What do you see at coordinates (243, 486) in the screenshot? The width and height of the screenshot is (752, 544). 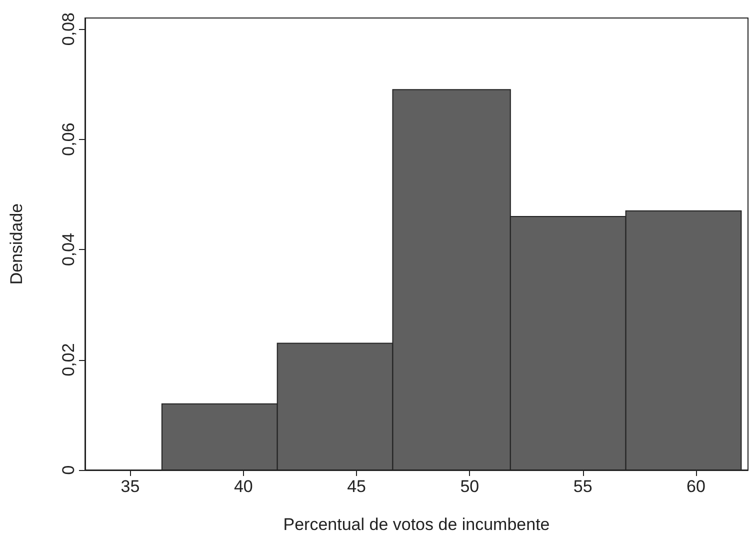 I see `x-tick-label: 40` at bounding box center [243, 486].